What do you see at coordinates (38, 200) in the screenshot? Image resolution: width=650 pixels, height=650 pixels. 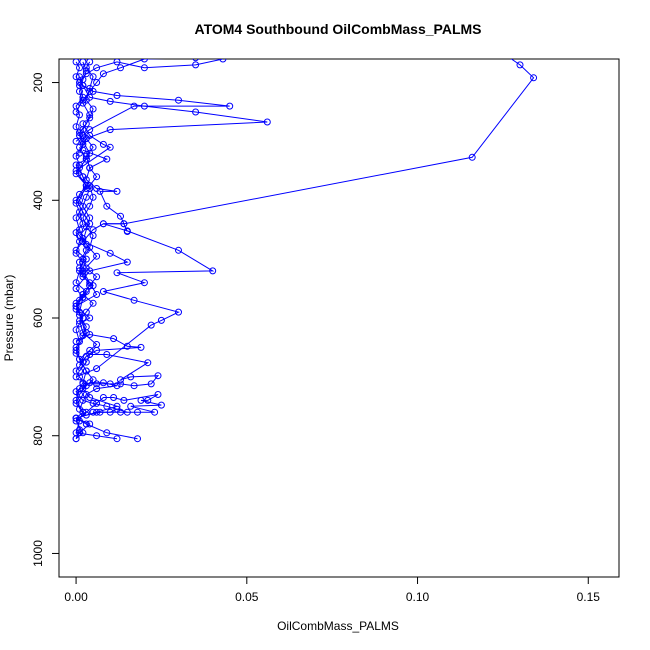 I see `y-tick-label: 400` at bounding box center [38, 200].